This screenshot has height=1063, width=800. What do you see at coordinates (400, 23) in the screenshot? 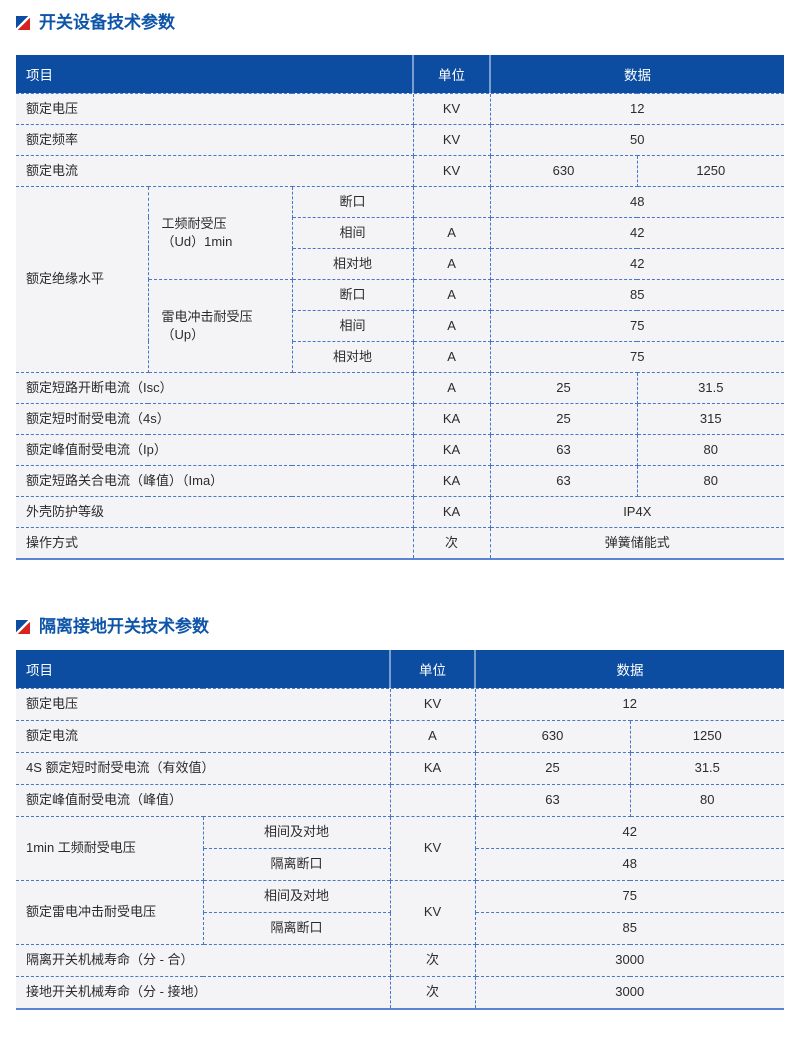
I see `section-title-switchgear: 开关设备技术参数` at bounding box center [400, 23].